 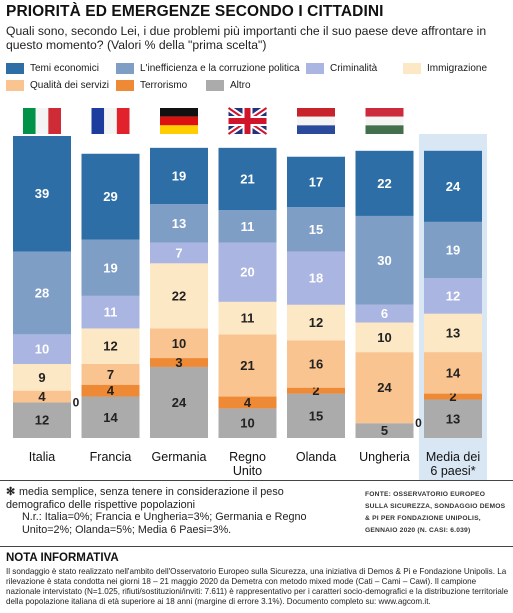 I want to click on legend-item-immigrazione: Immigrazione, so click(x=445, y=68).